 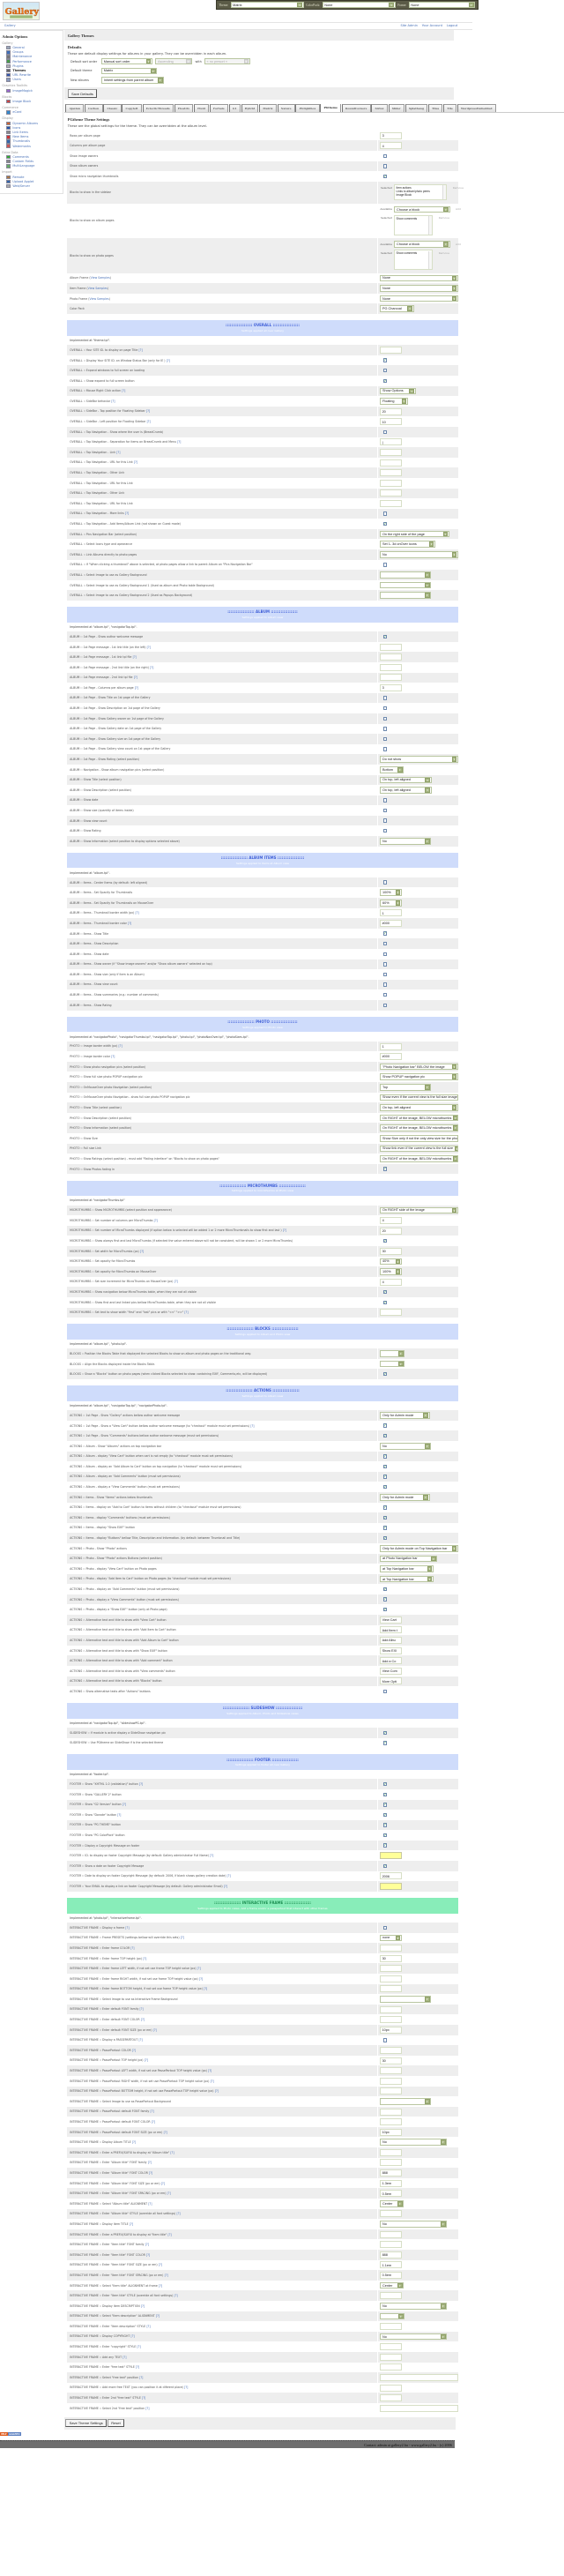 I want to click on remove-button: Remove, so click(x=443, y=252).